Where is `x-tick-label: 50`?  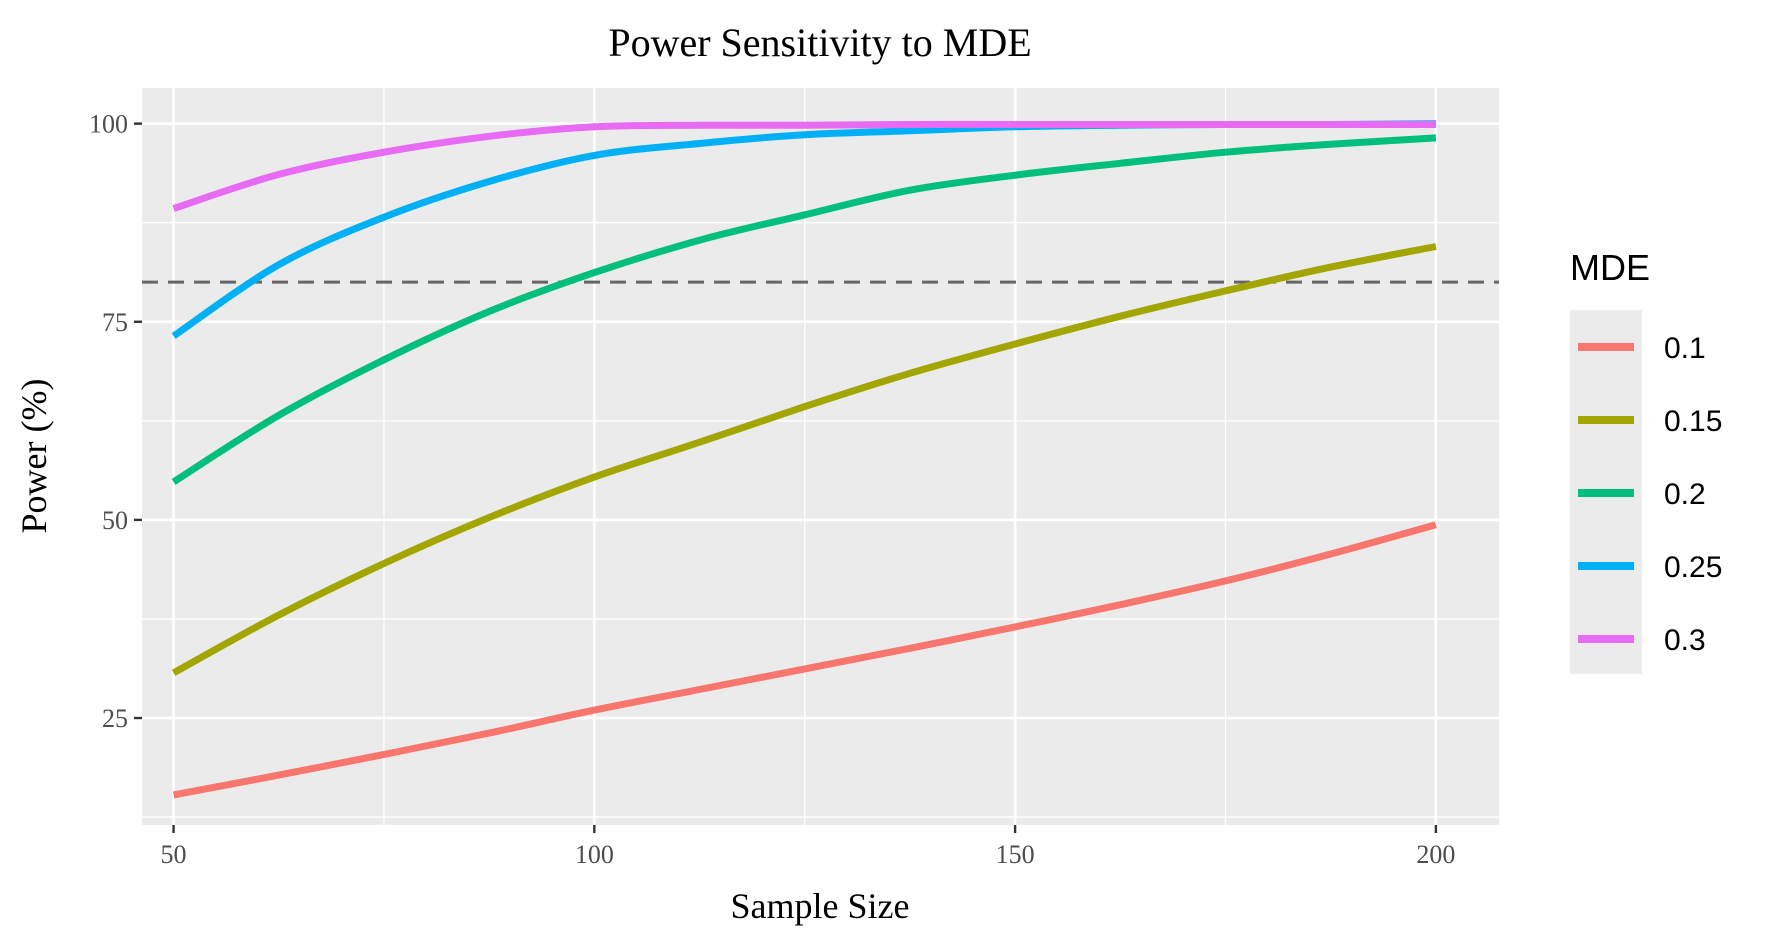
x-tick-label: 50 is located at coordinates (174, 854).